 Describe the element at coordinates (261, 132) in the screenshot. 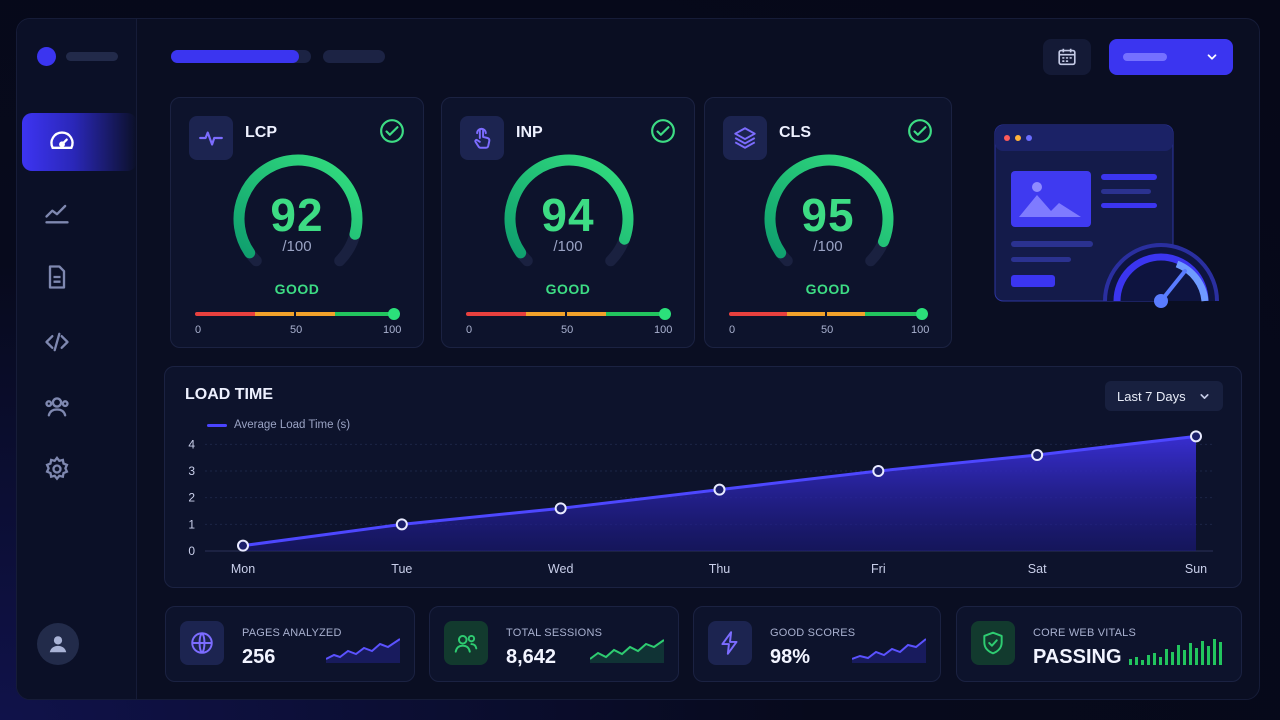

I see `vital-name: LCP` at that location.